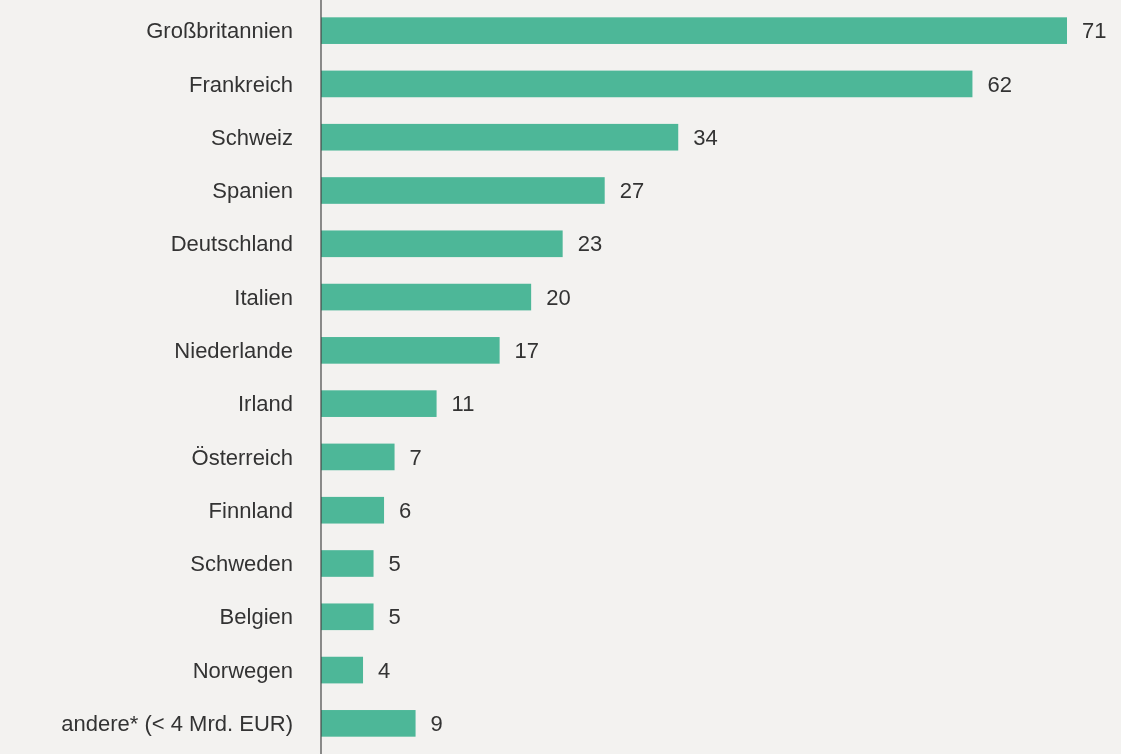  What do you see at coordinates (241, 564) in the screenshot?
I see `y-tick-label: Schweden` at bounding box center [241, 564].